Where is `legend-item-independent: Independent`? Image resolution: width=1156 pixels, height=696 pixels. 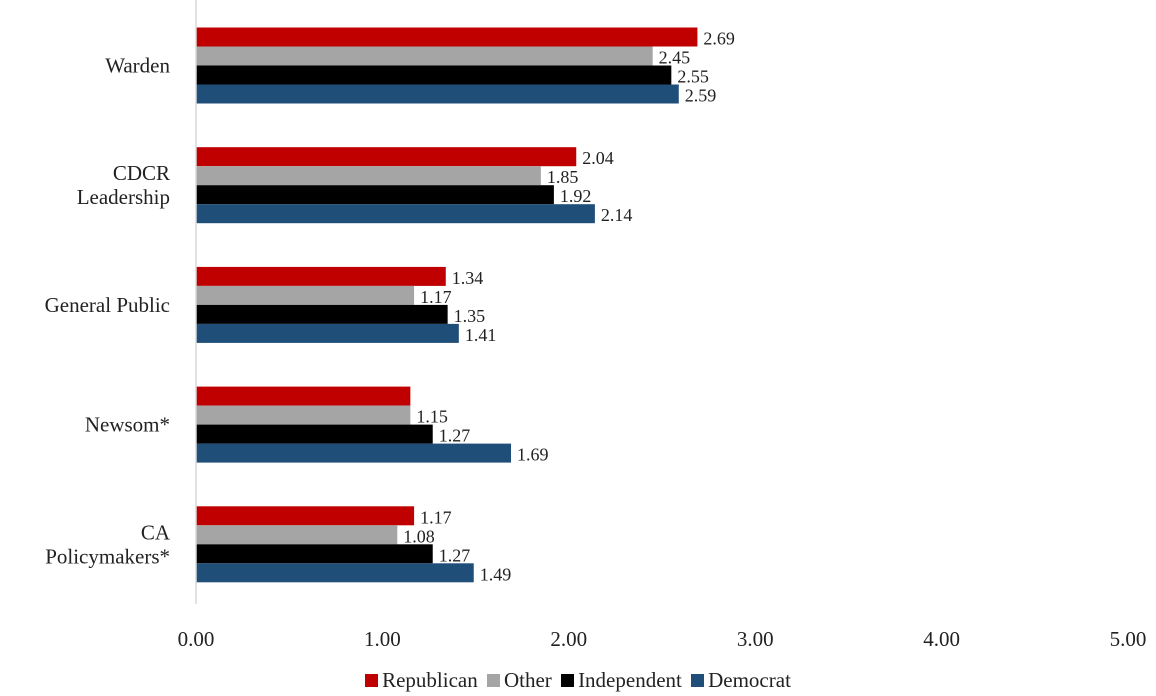
legend-item-independent: Independent is located at coordinates (621, 680).